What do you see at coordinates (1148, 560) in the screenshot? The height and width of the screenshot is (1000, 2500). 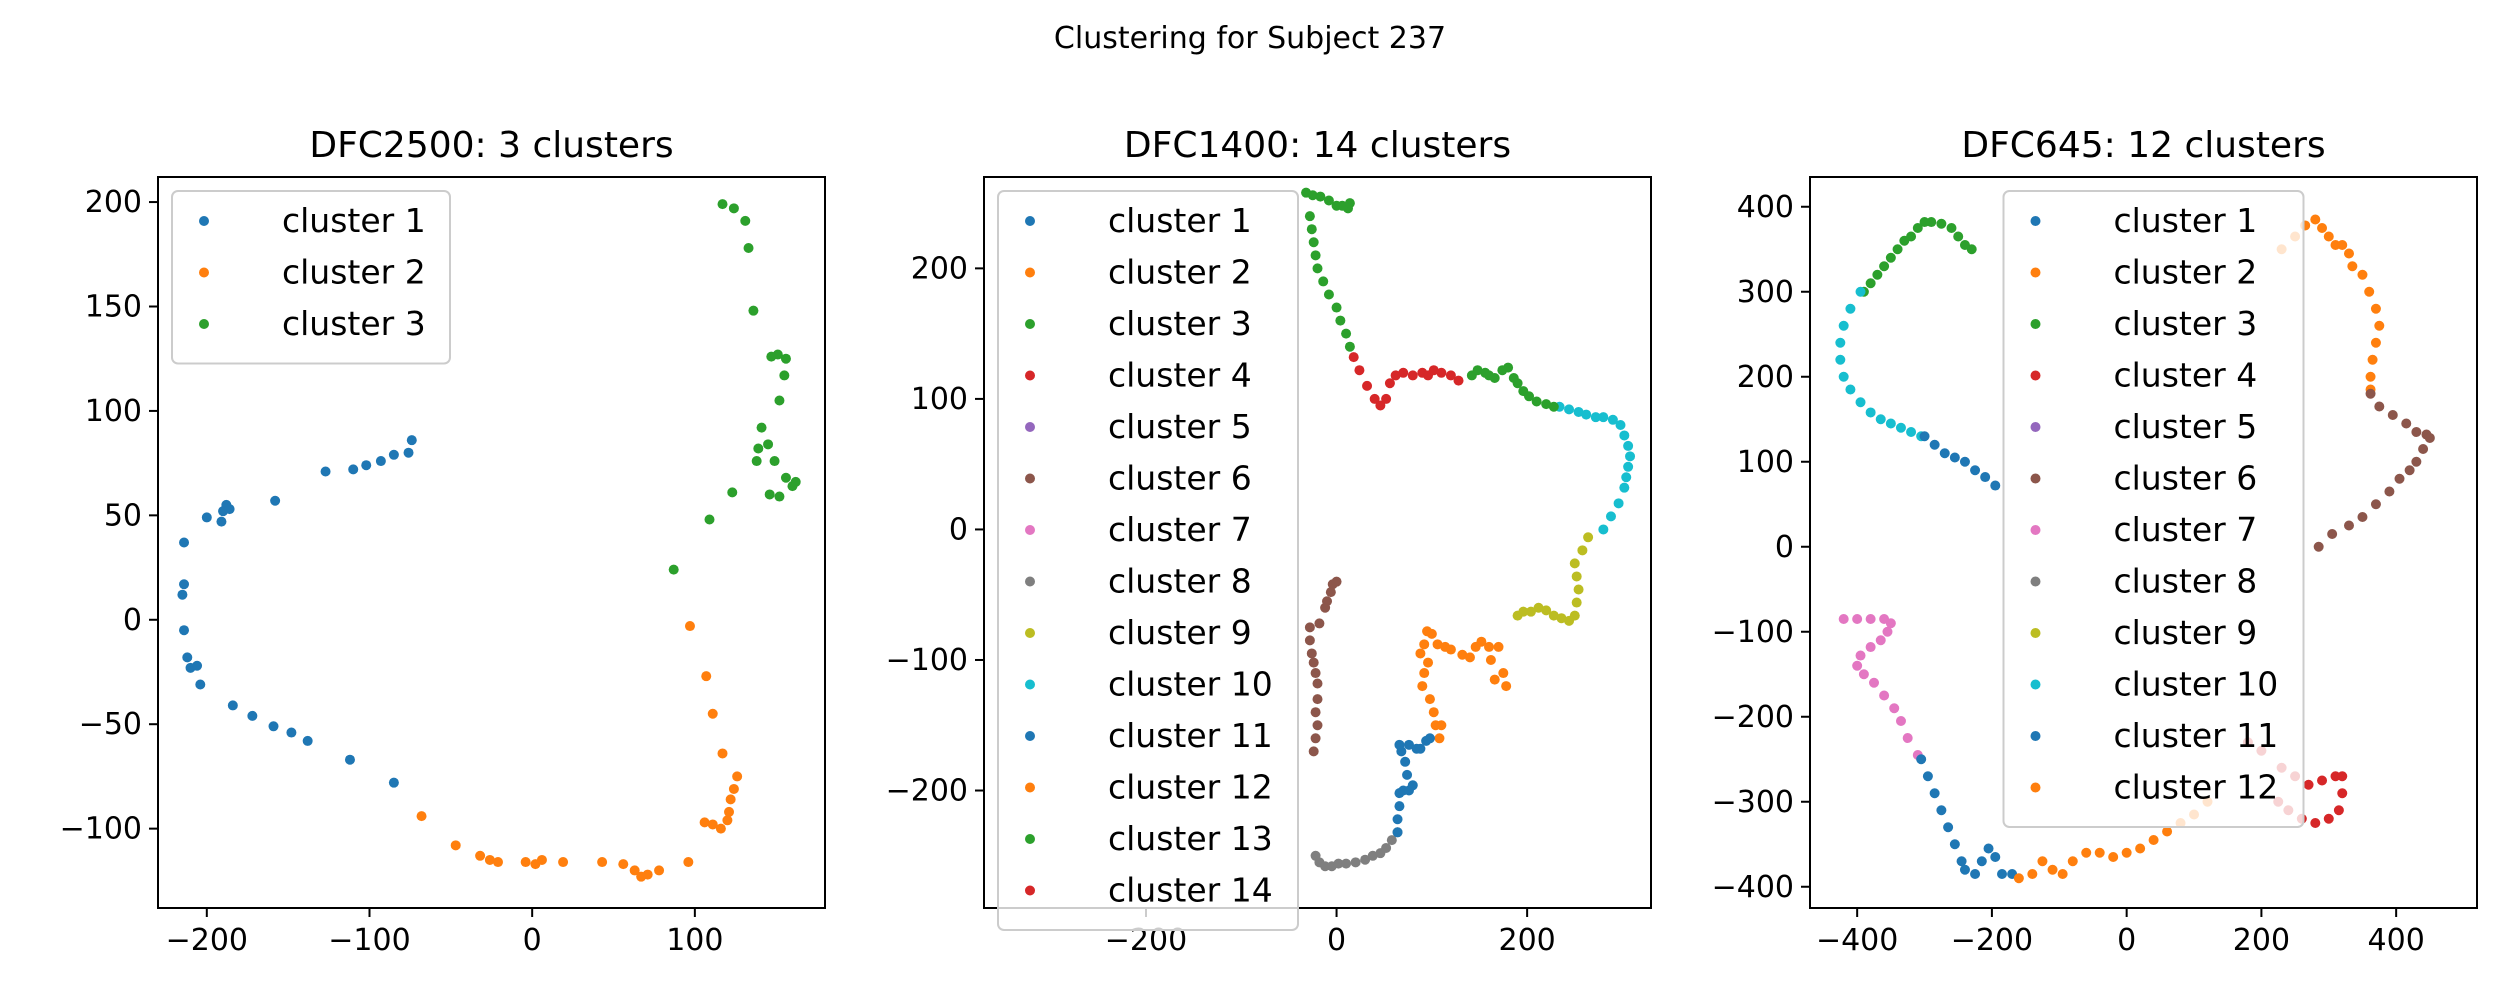 I see `legend-box` at bounding box center [1148, 560].